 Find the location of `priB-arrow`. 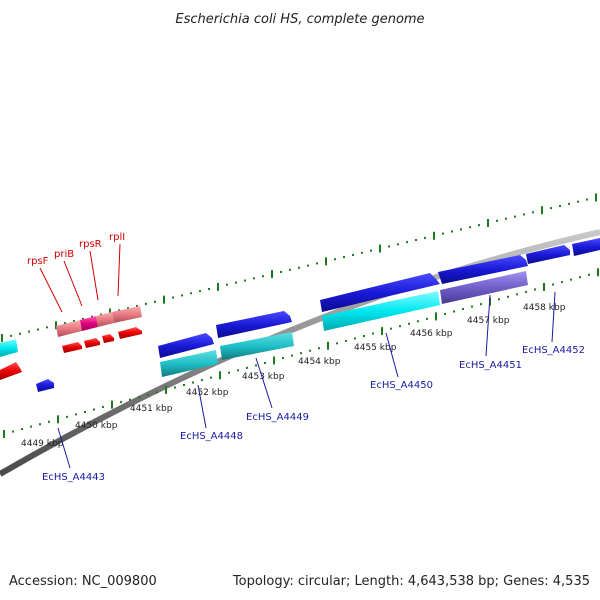

priB-arrow is located at coordinates (92, 343).